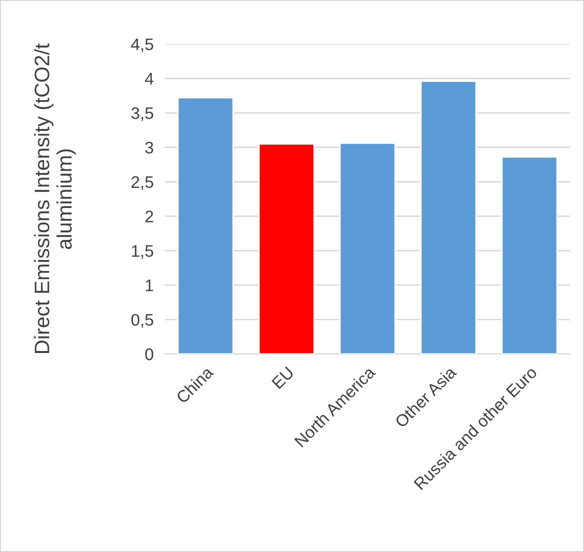 This screenshot has height=552, width=584. What do you see at coordinates (149, 354) in the screenshot?
I see `y-tick-label: 0` at bounding box center [149, 354].